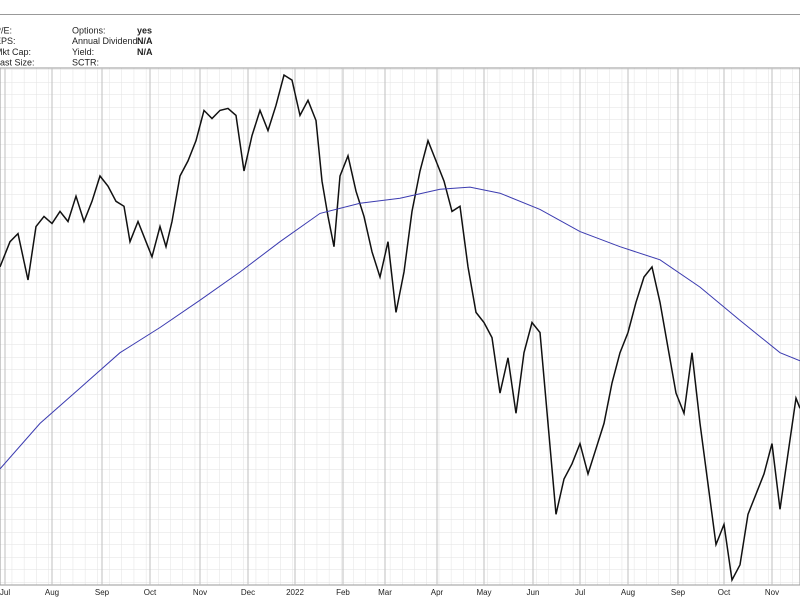 Image resolution: width=800 pixels, height=600 pixels. I want to click on info-label: SCTR:, so click(85, 62).